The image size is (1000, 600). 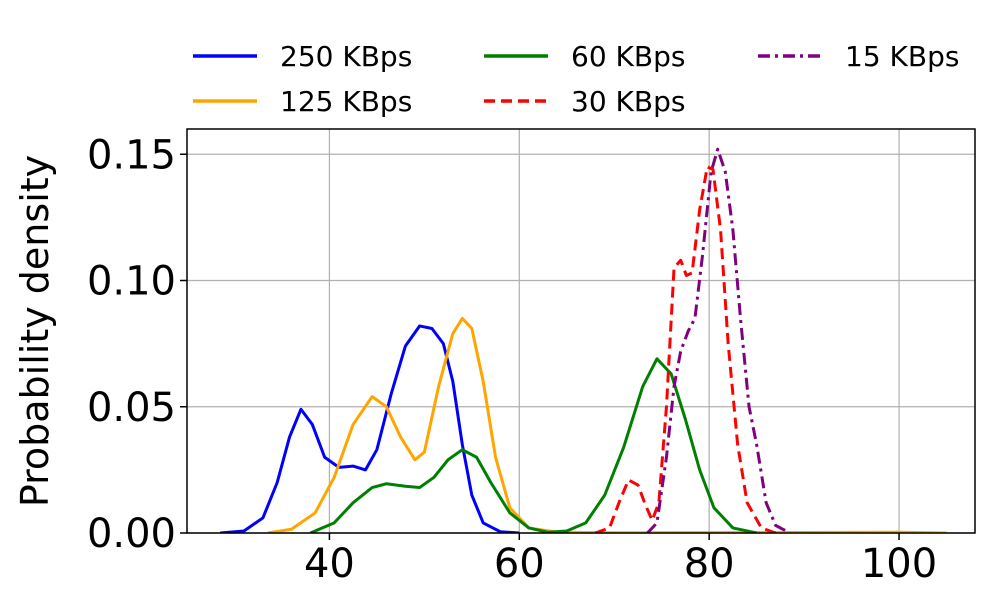 What do you see at coordinates (346, 56) in the screenshot?
I see `legend-label-0: 250 KBps` at bounding box center [346, 56].